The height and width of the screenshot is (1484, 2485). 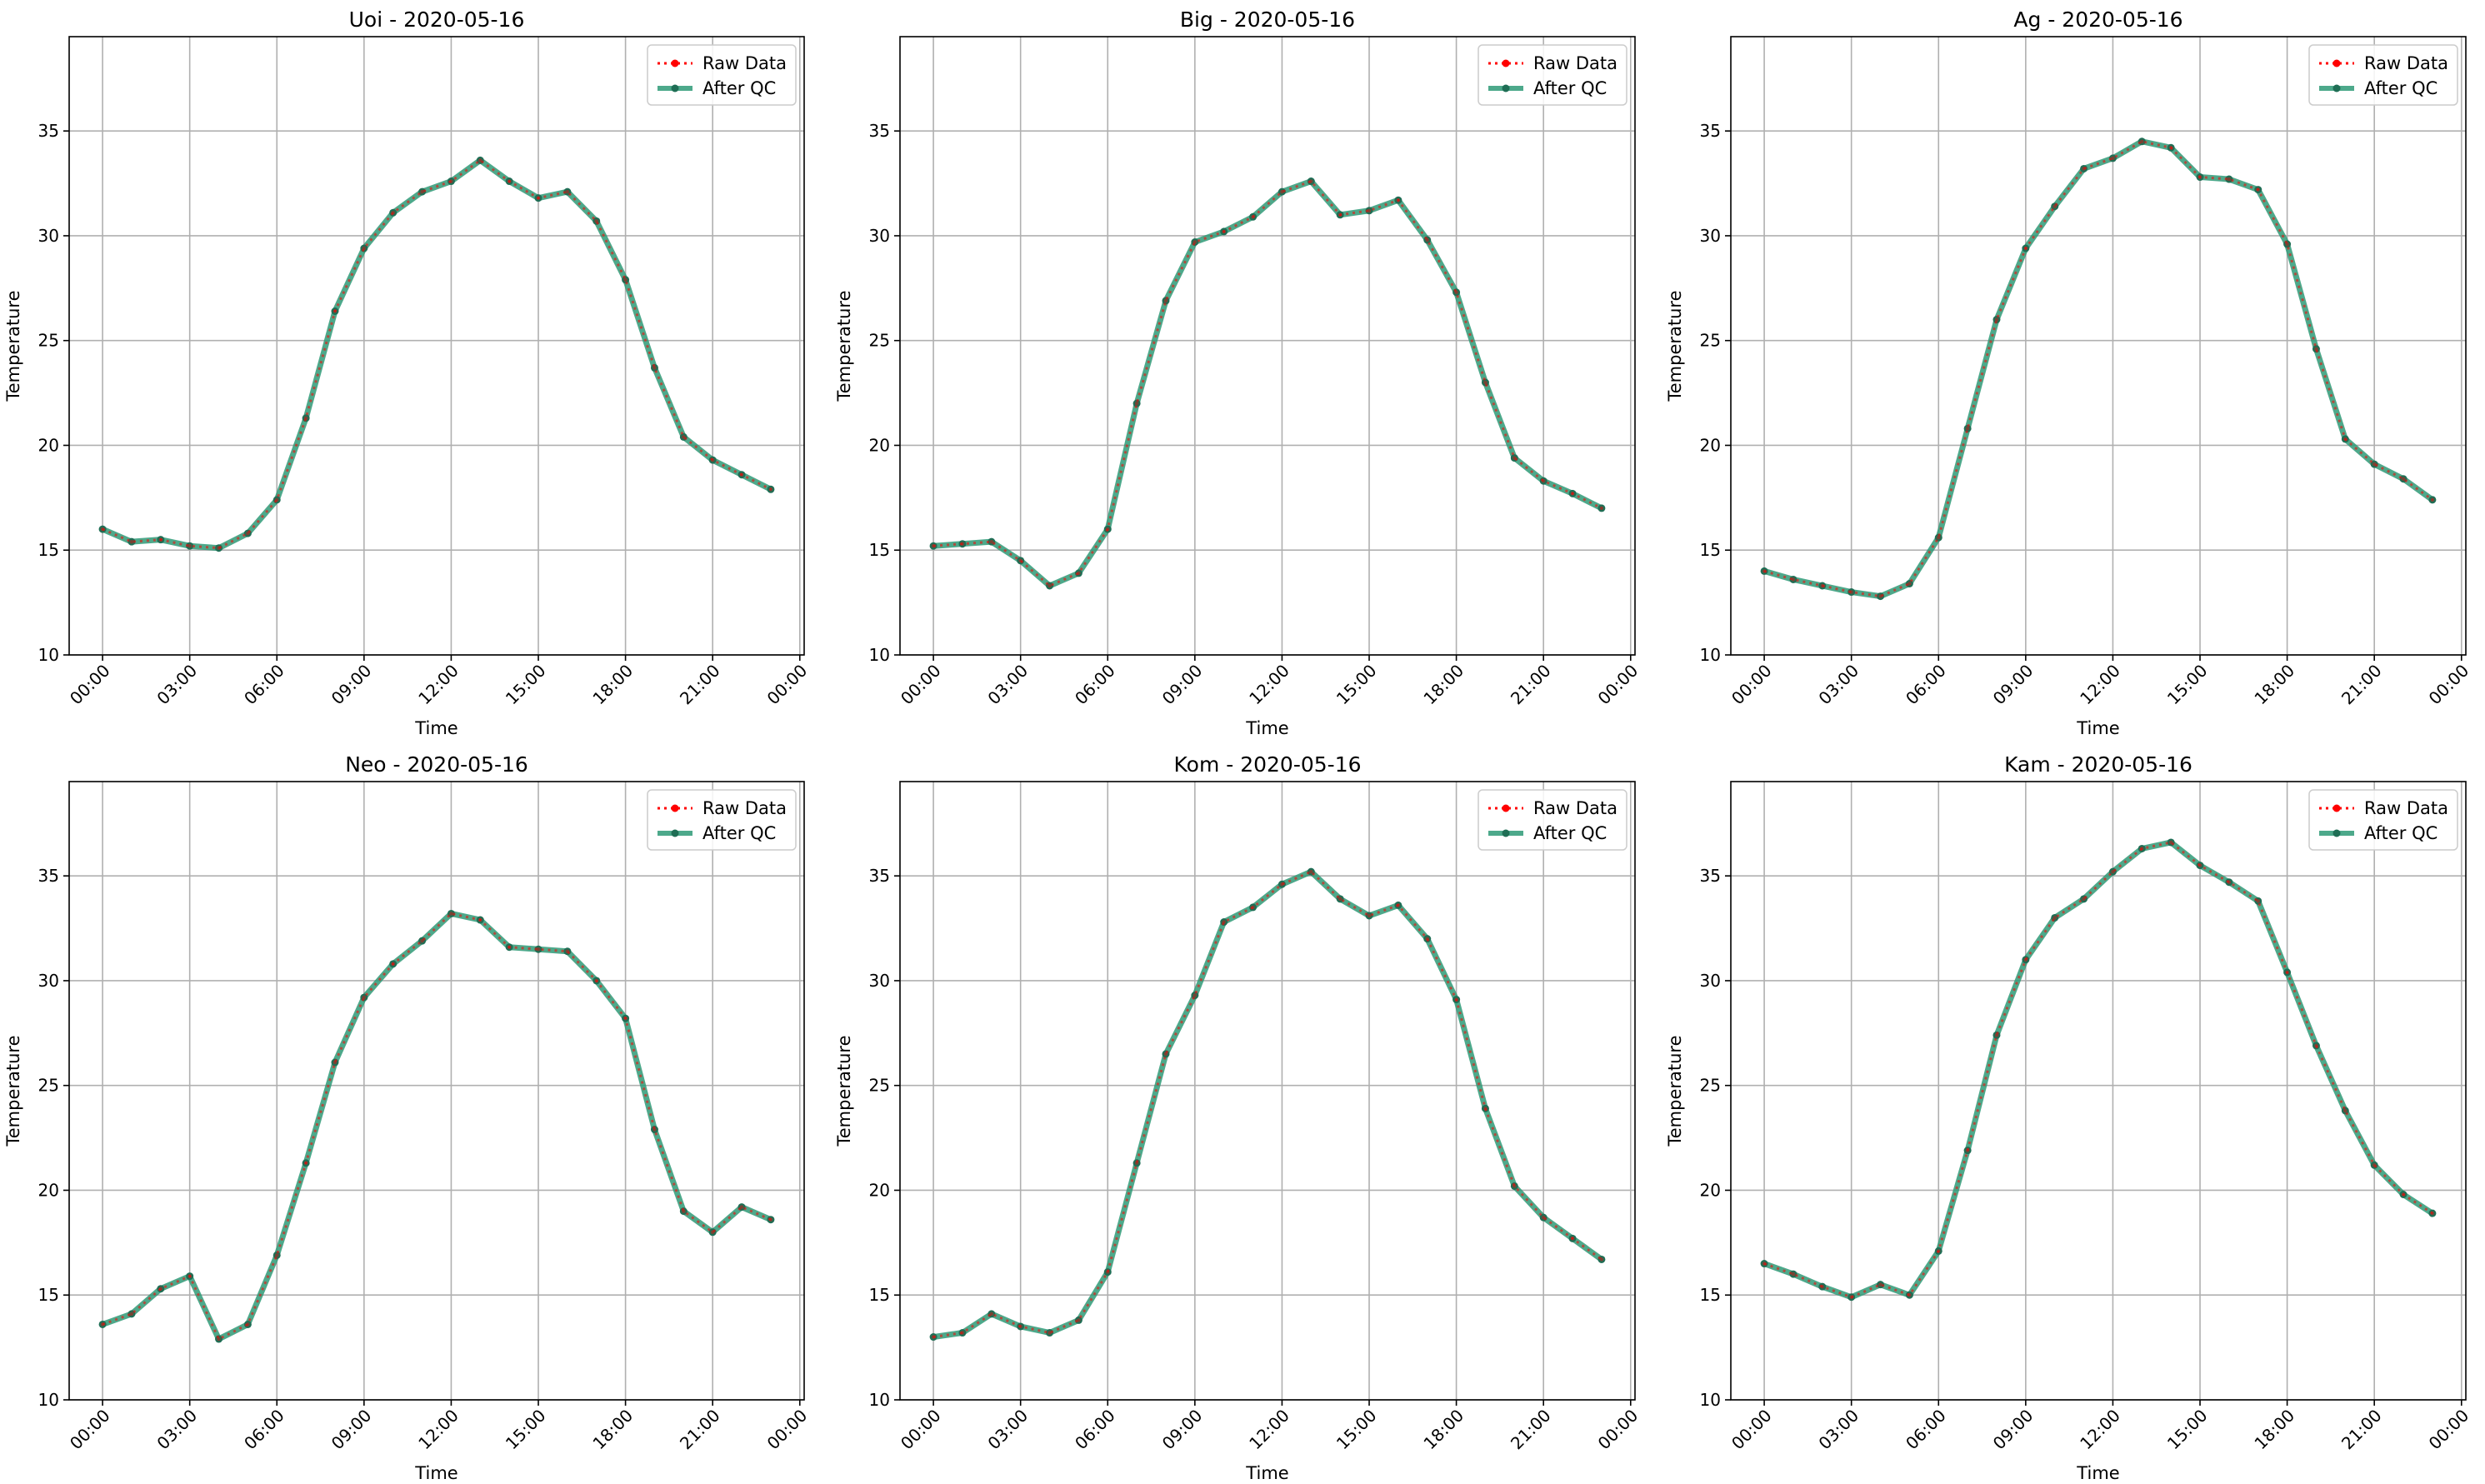 What do you see at coordinates (879, 445) in the screenshot?
I see `y-tick-label: 20` at bounding box center [879, 445].